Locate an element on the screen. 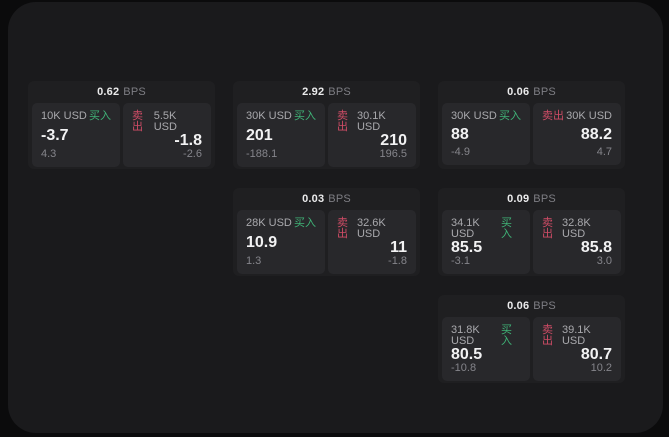 This screenshot has width=669, height=437. sell-size: 5.5K USD is located at coordinates (165, 121).